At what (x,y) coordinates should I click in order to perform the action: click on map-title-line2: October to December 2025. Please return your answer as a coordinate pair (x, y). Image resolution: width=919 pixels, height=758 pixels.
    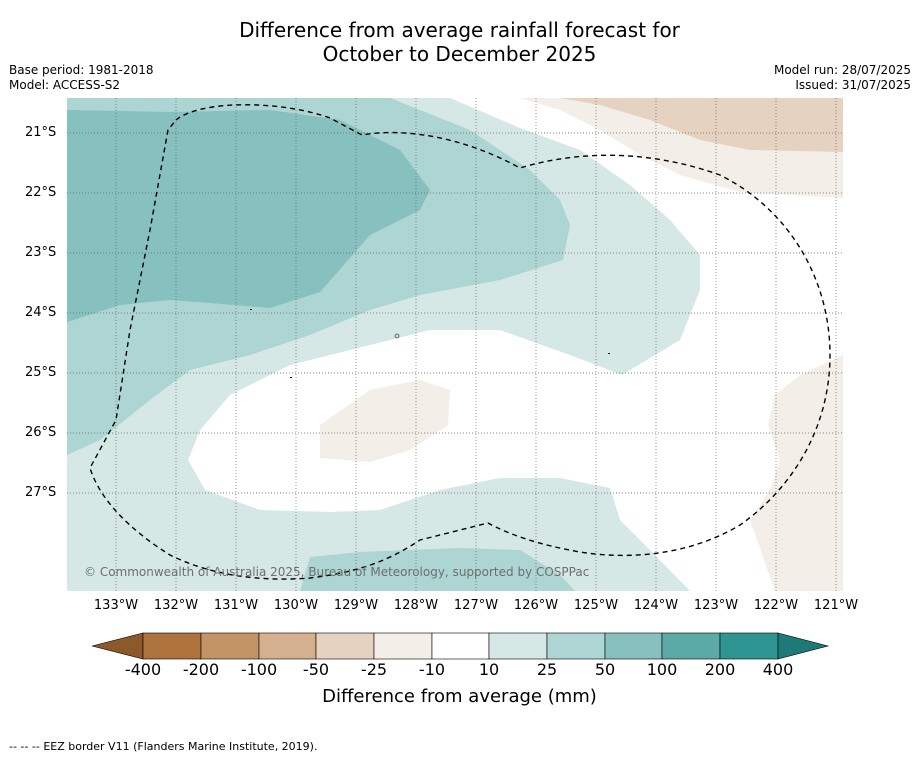
    Looking at the image, I should click on (459, 54).